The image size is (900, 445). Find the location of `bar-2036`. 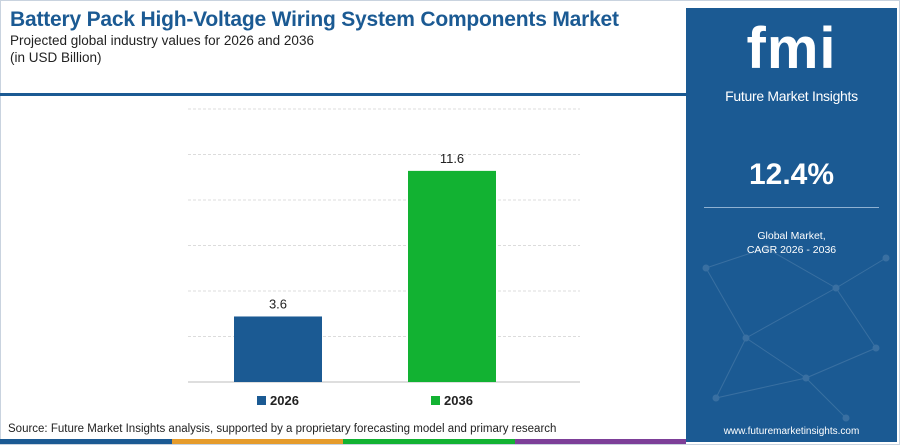

bar-2036 is located at coordinates (452, 276).